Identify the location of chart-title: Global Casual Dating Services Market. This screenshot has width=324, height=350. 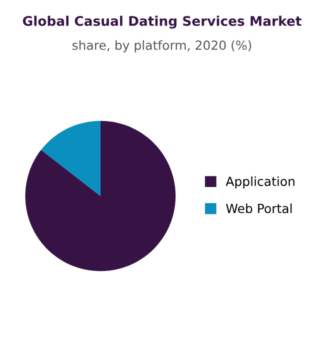
(162, 22).